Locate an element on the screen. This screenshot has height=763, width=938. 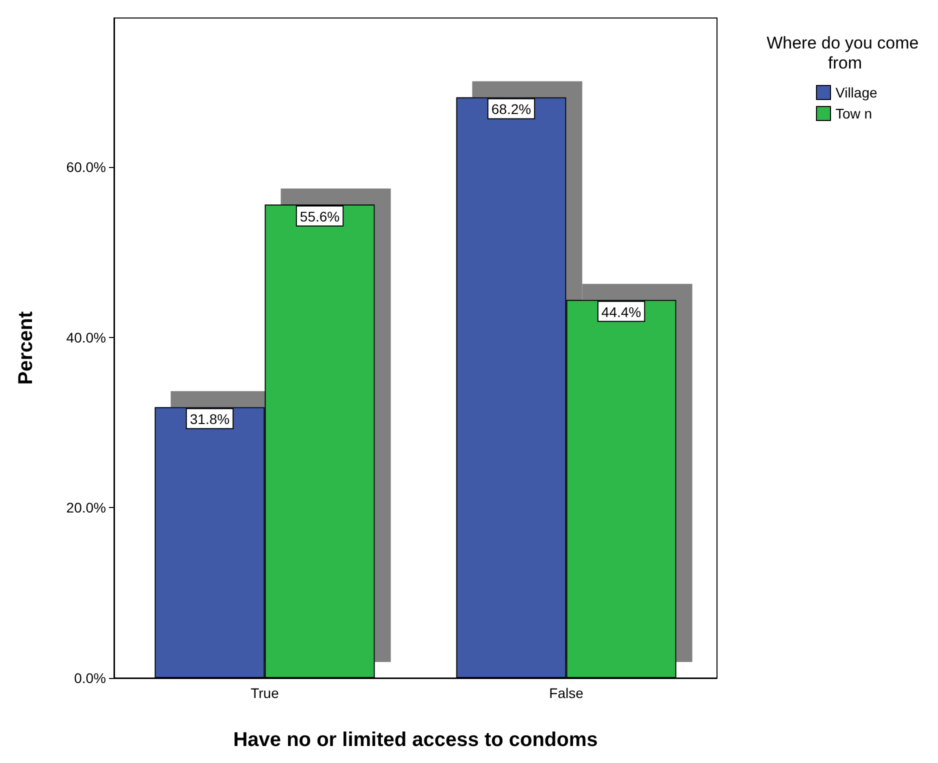
legend-label: Tow n is located at coordinates (854, 114).